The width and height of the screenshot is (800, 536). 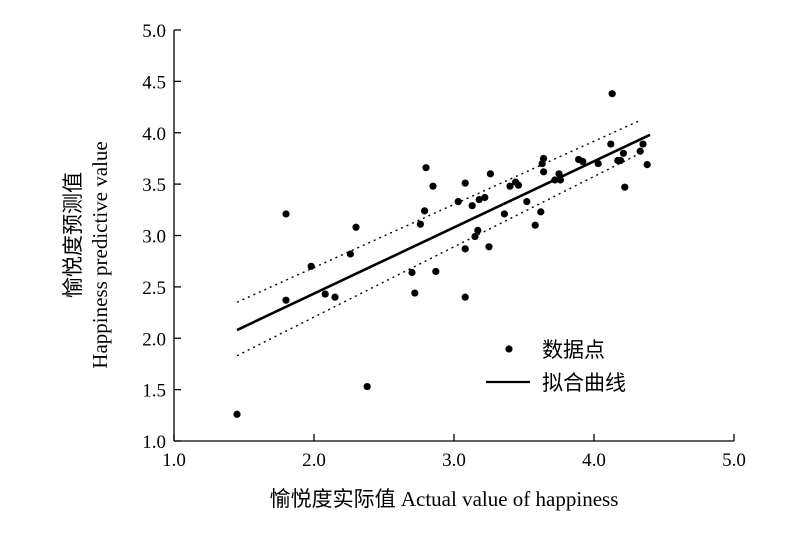 I want to click on x-axis-title: 愉悦度实际值 Actual value of happiness, so click(x=444, y=499).